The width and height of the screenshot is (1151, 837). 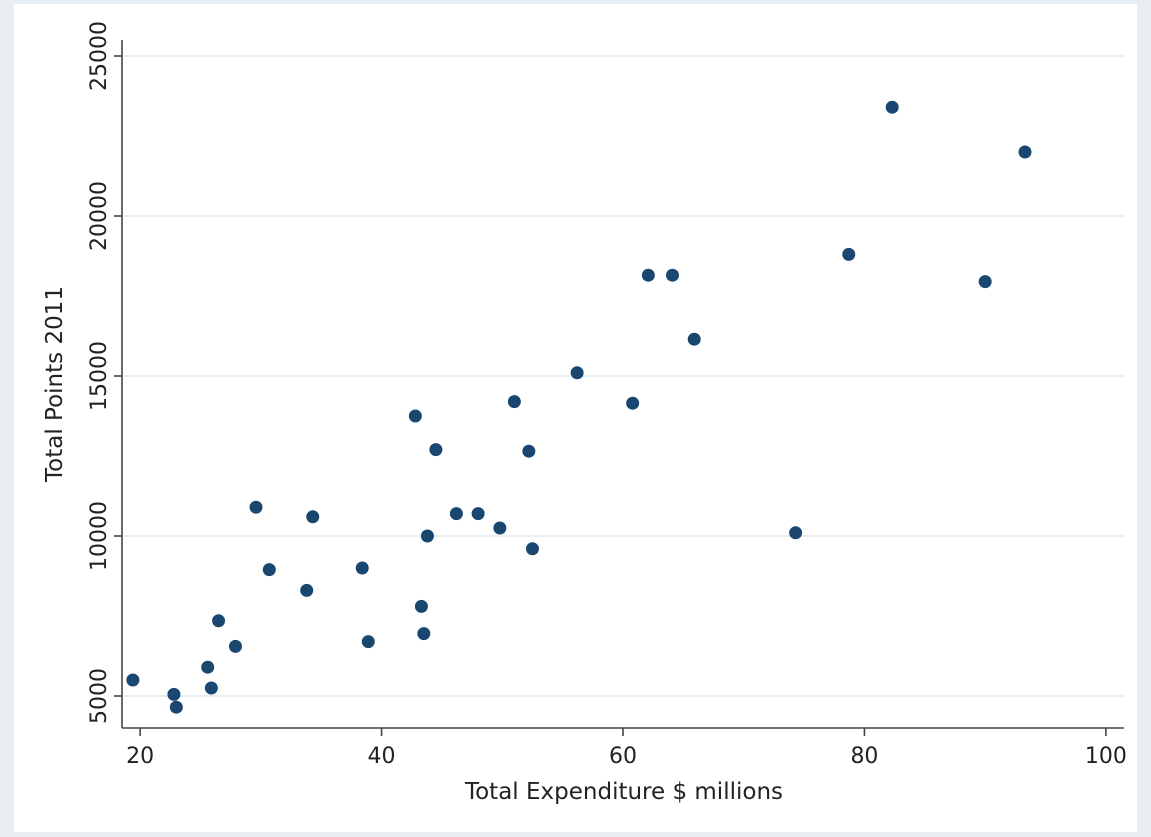 What do you see at coordinates (99, 696) in the screenshot?
I see `y-tick-label: 5000` at bounding box center [99, 696].